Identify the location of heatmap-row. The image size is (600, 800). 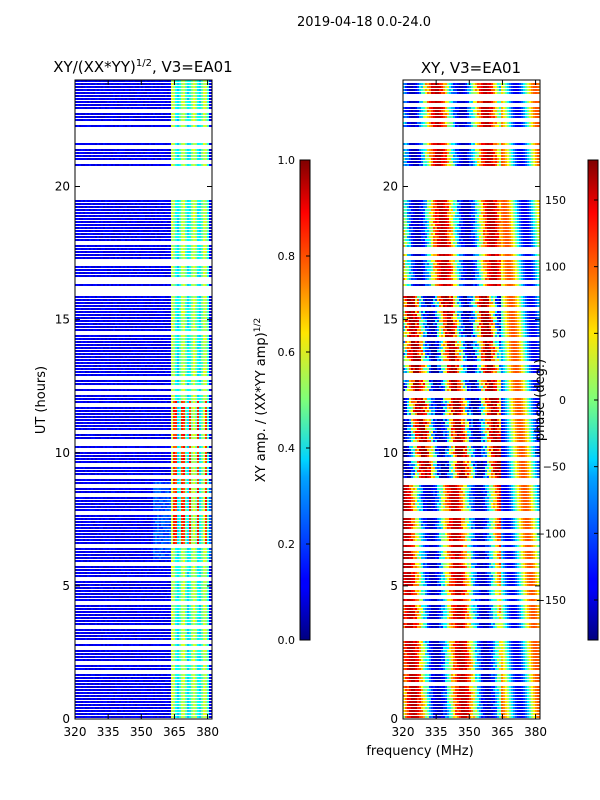
(143, 90).